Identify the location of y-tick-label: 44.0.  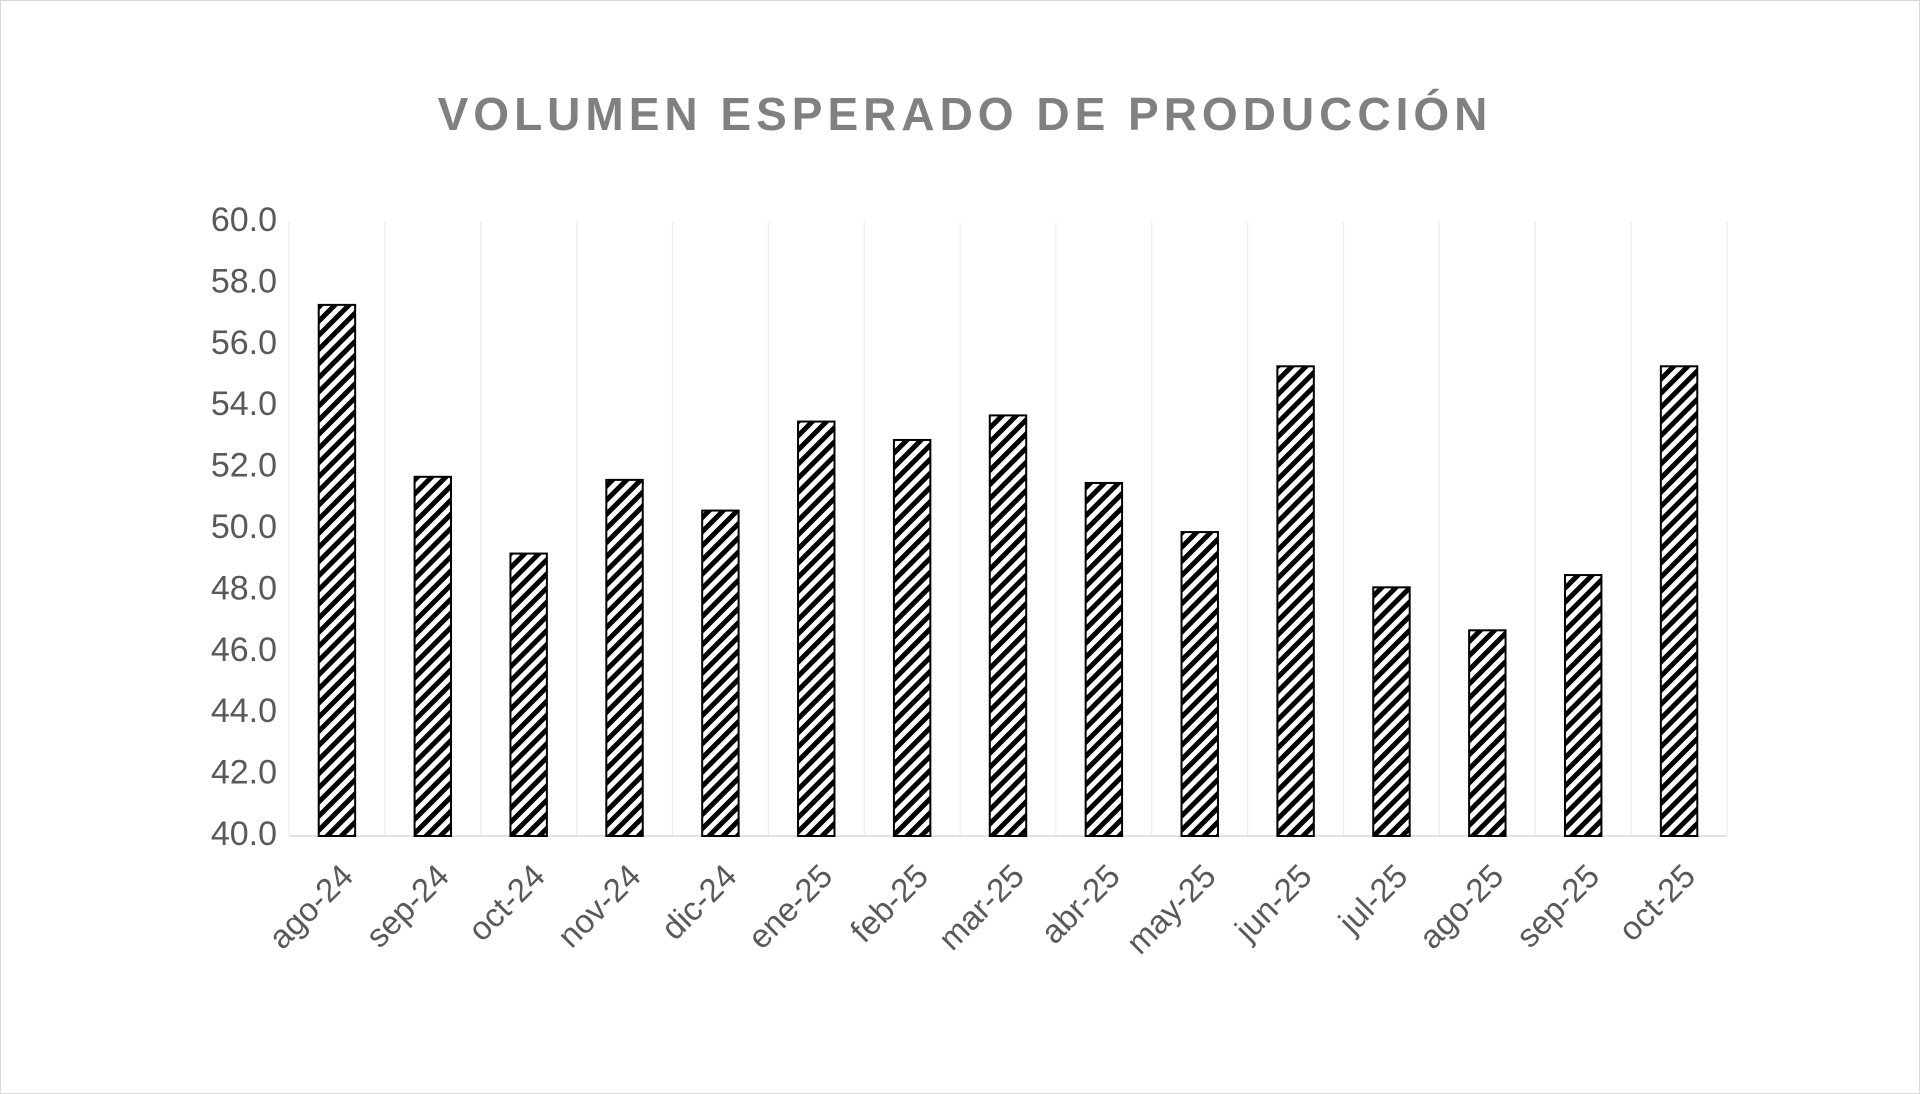
(244, 711).